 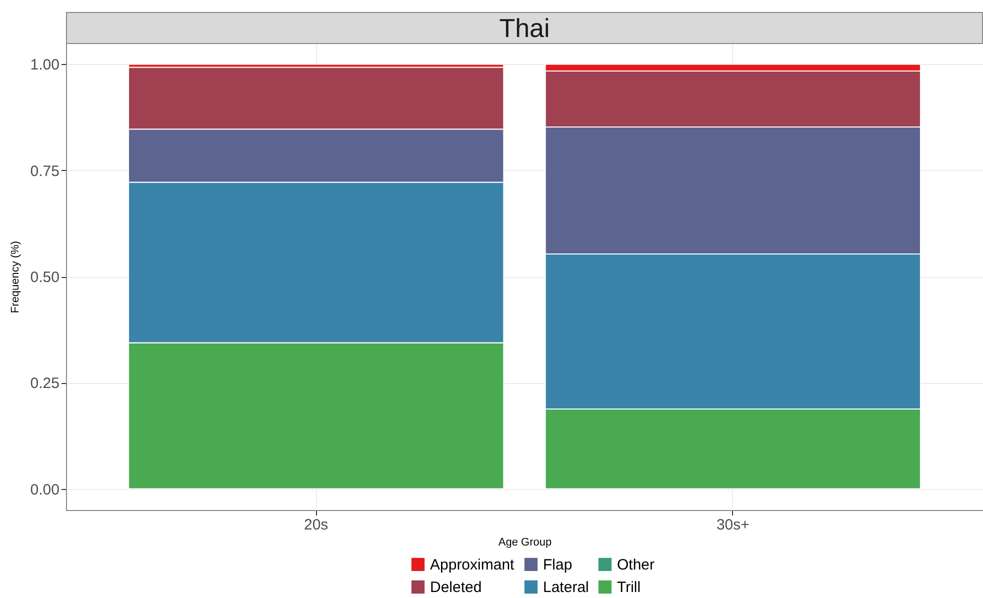 I want to click on y-tick-label: 0.75, so click(x=45, y=171).